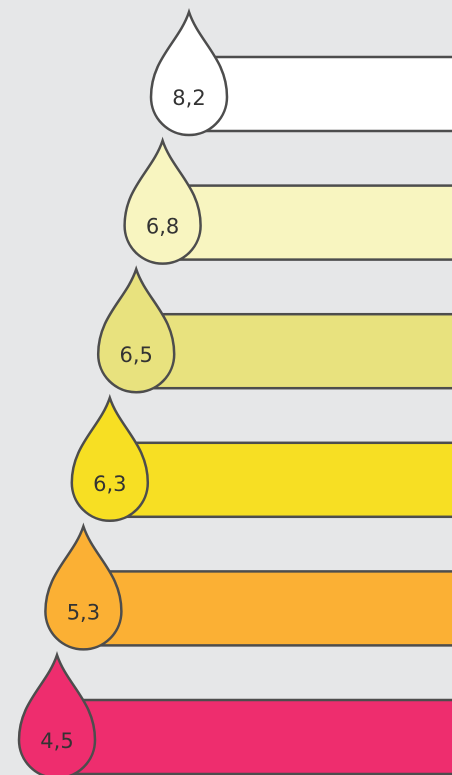 Image resolution: width=452 pixels, height=775 pixels. What do you see at coordinates (56, 741) in the screenshot?
I see `drop-label: 4,5` at bounding box center [56, 741].